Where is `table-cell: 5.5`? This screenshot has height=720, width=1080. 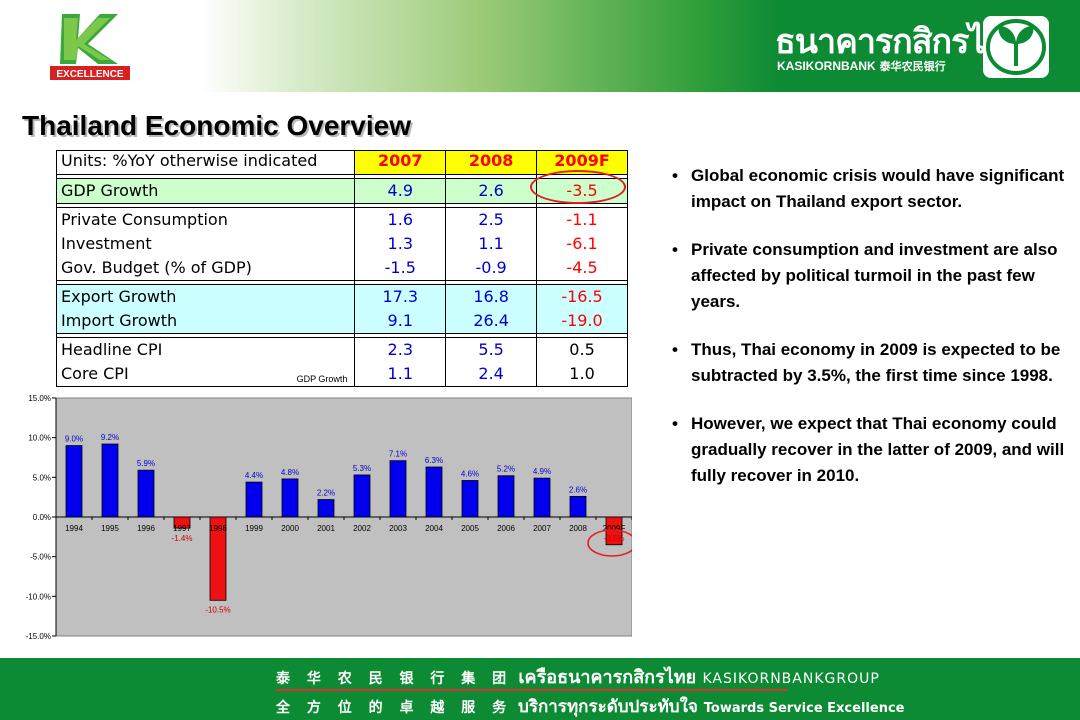
table-cell: 5.5 is located at coordinates (491, 349).